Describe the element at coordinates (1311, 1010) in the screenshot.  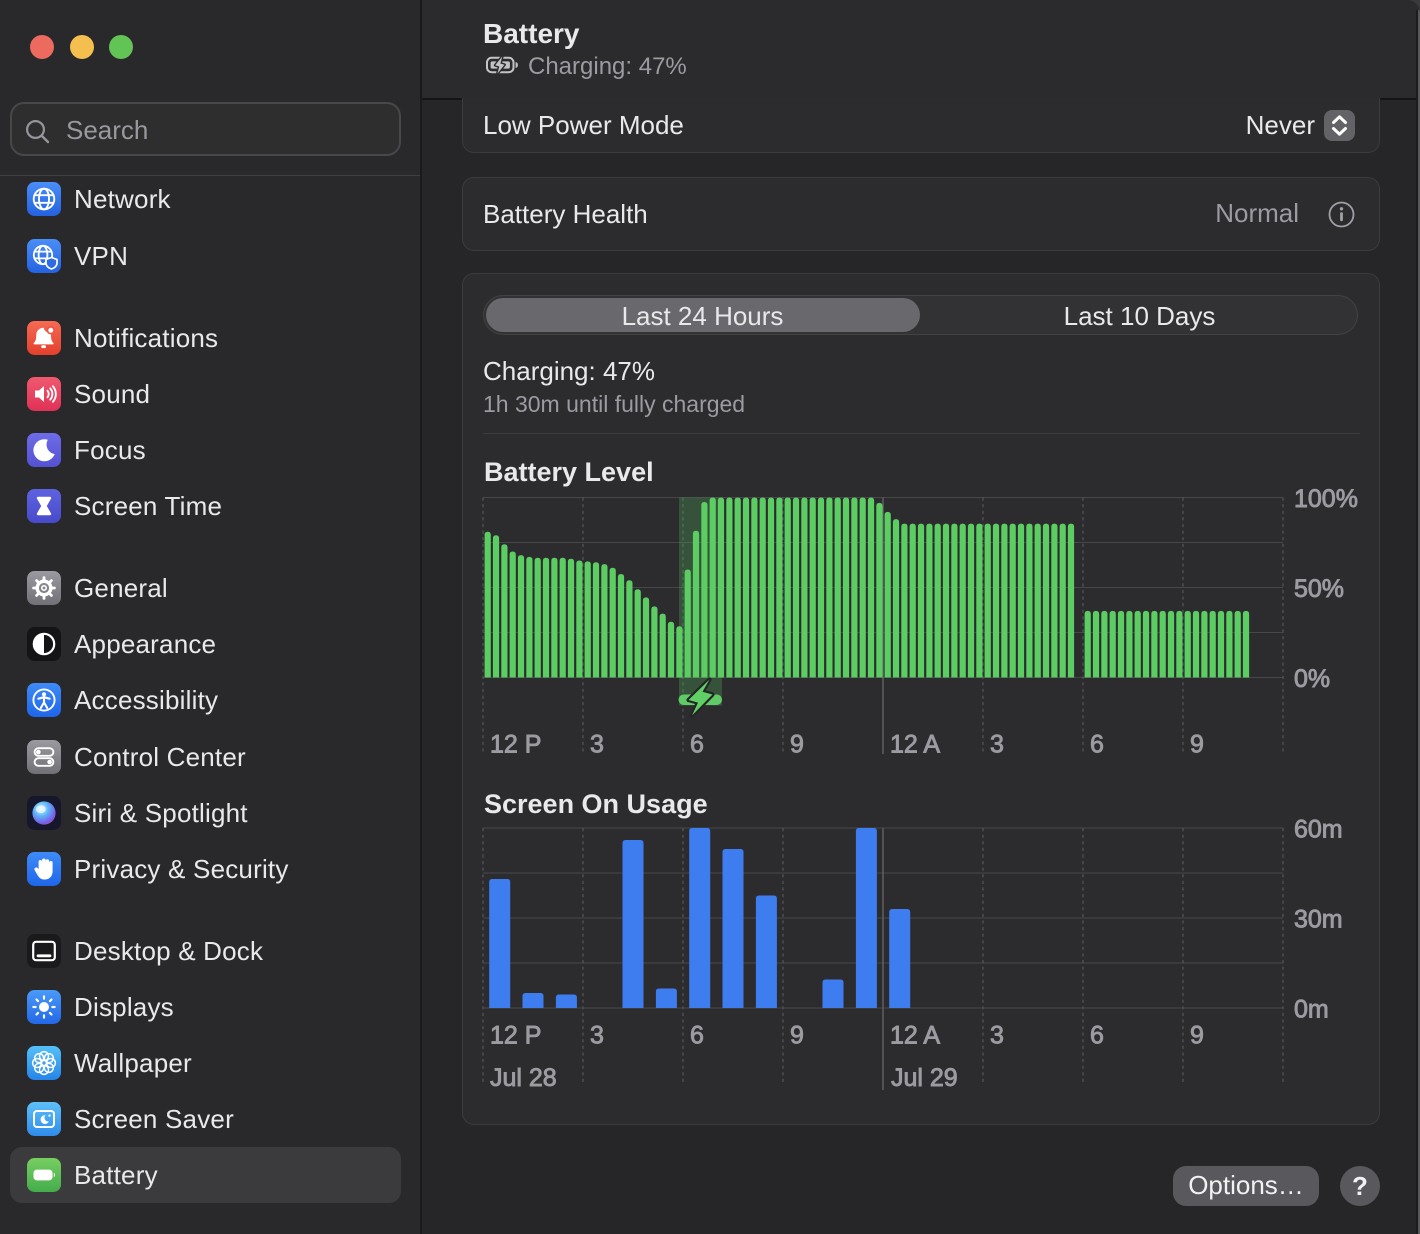
I see `svg-text: 0m` at that location.